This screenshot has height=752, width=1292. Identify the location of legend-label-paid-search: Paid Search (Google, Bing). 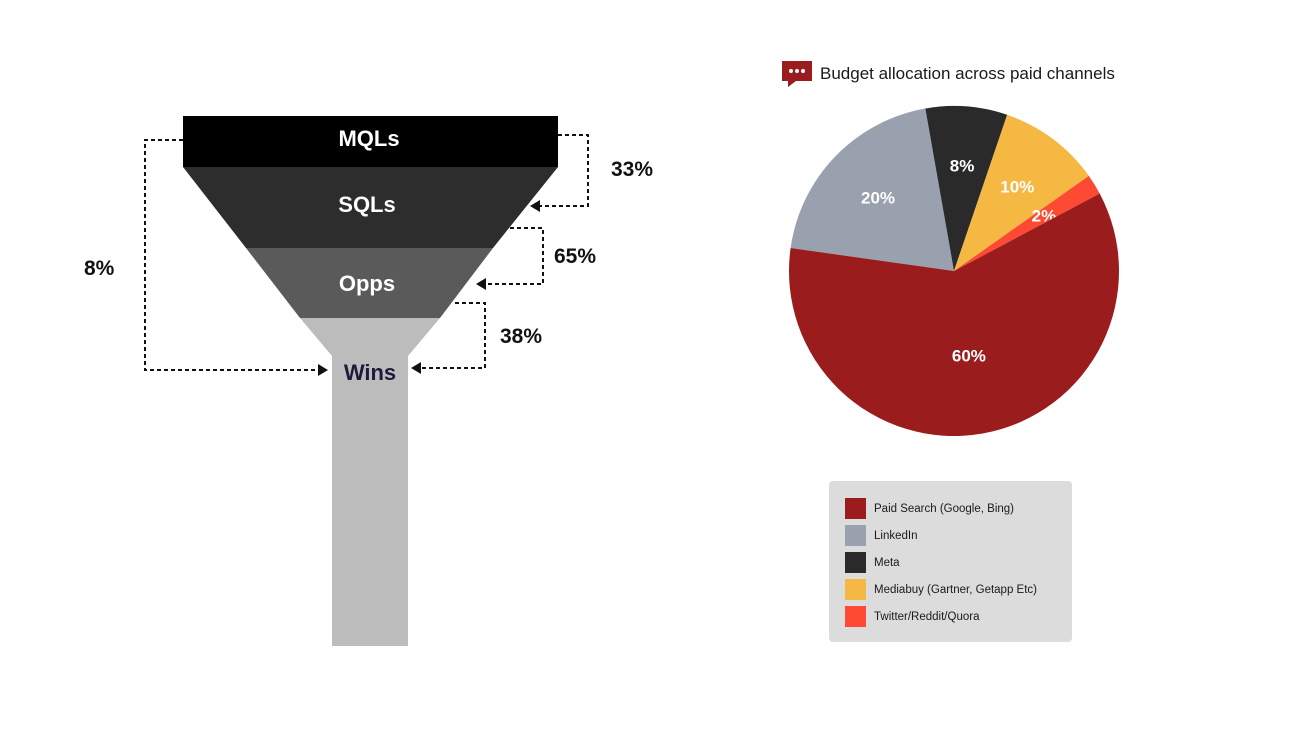
(944, 508).